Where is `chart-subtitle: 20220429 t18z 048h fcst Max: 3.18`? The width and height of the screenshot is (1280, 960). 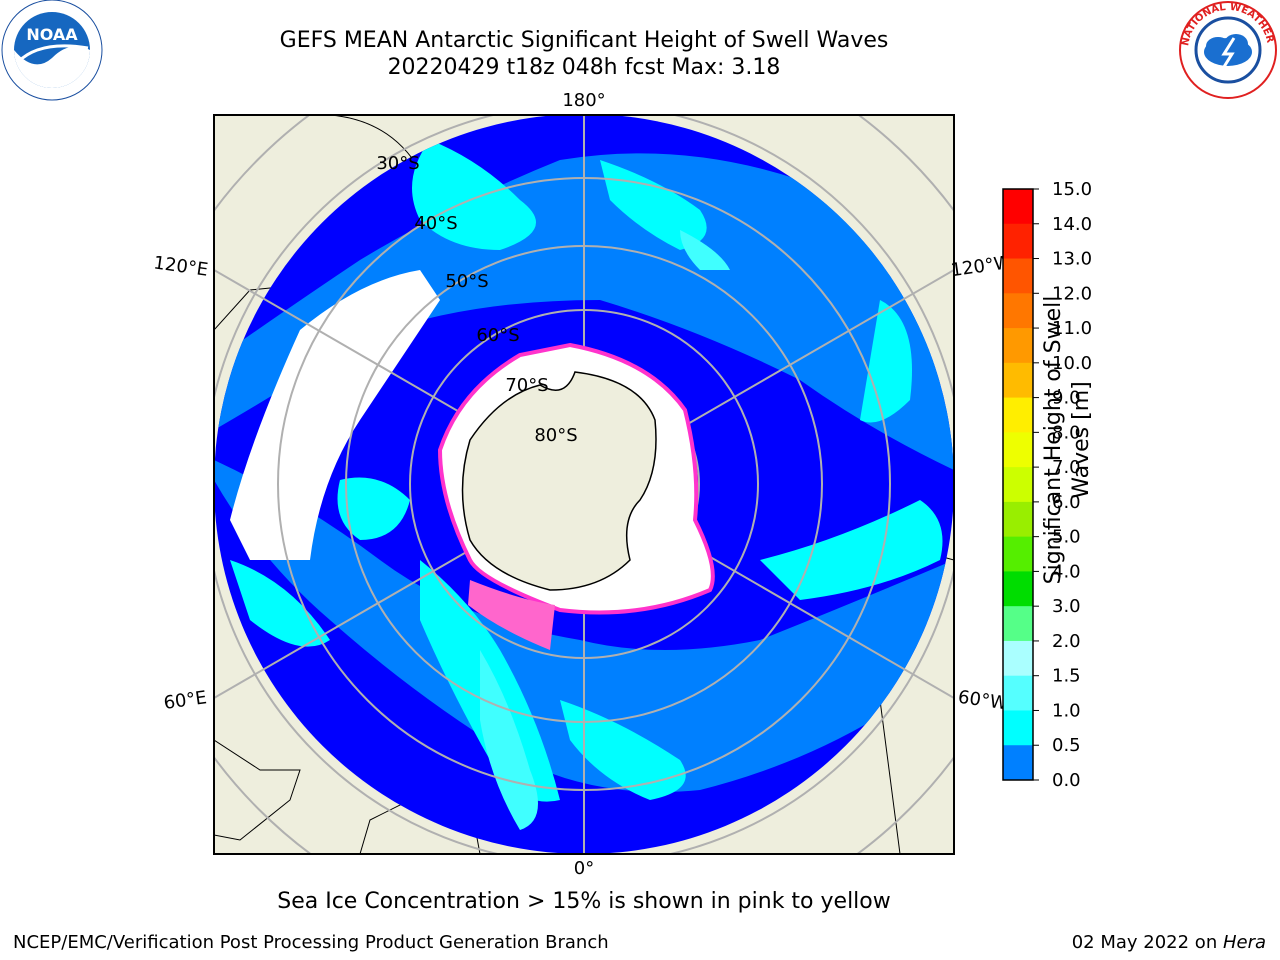
chart-subtitle: 20220429 t18z 048h fcst Max: 3.18 is located at coordinates (584, 67).